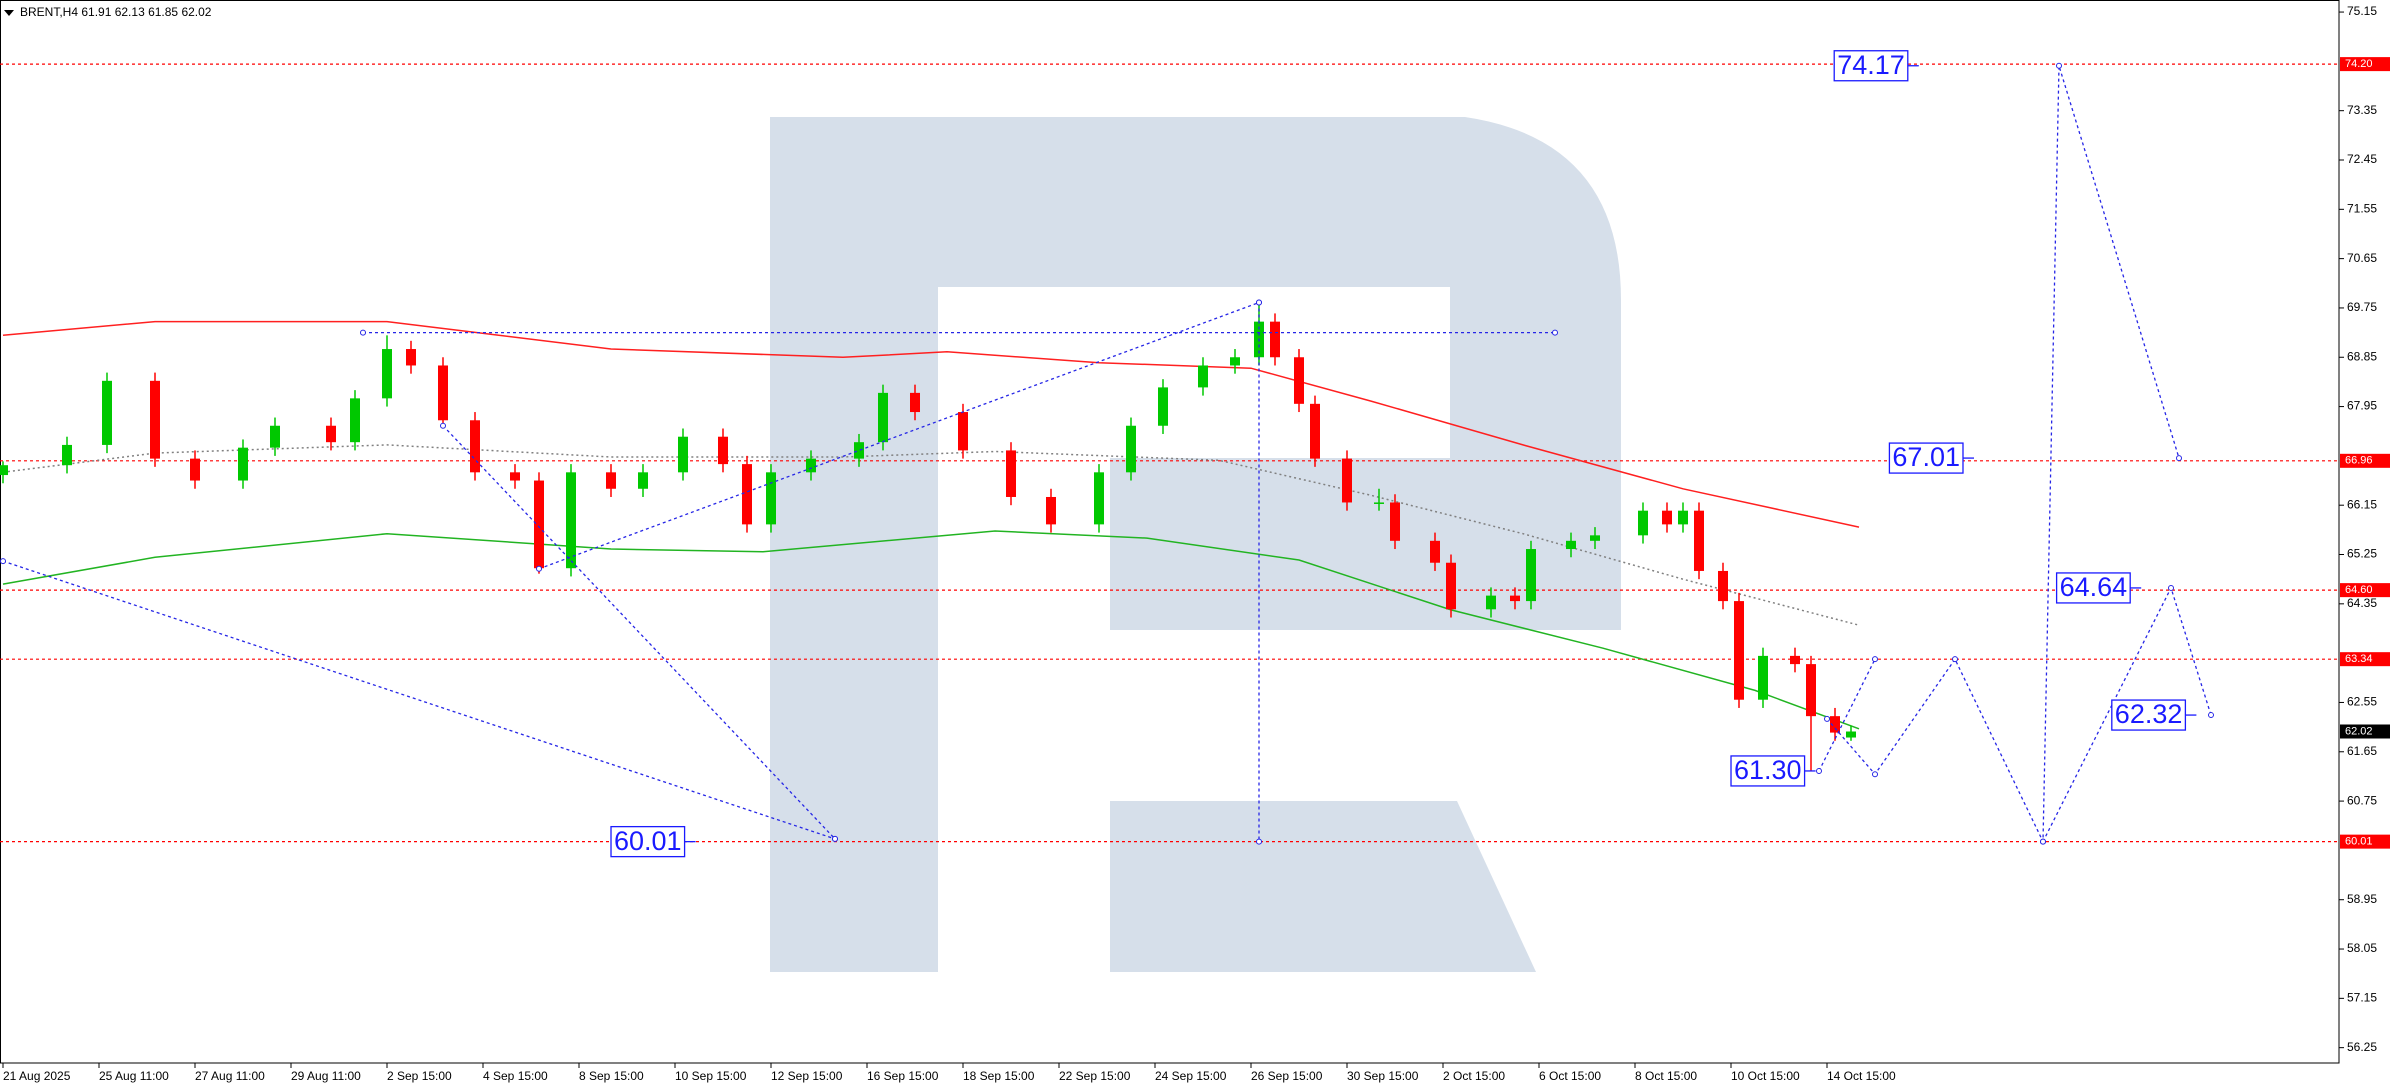 The width and height of the screenshot is (2392, 1090). I want to click on symbol-header: BRENT,H4 61.91 62.13 61.85 62.02, so click(116, 12).